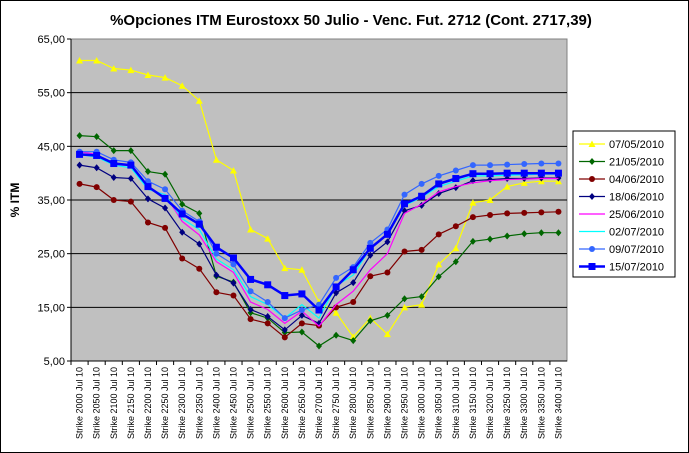  I want to click on legend-item: 21/05/2010, so click(621, 163).